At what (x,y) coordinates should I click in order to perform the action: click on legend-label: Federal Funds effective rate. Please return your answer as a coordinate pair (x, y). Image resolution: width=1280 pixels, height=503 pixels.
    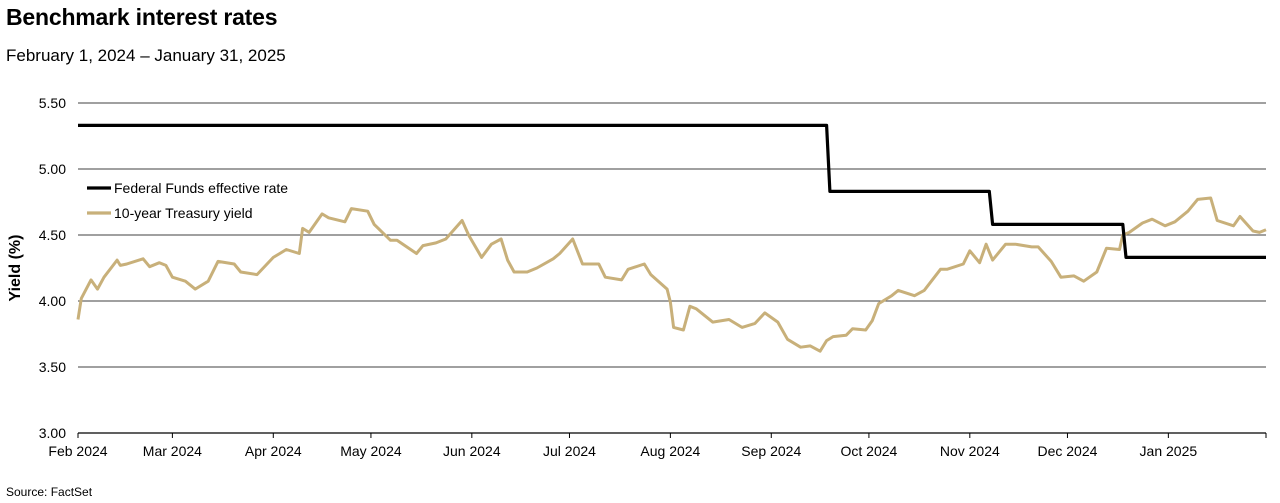
    Looking at the image, I should click on (201, 188).